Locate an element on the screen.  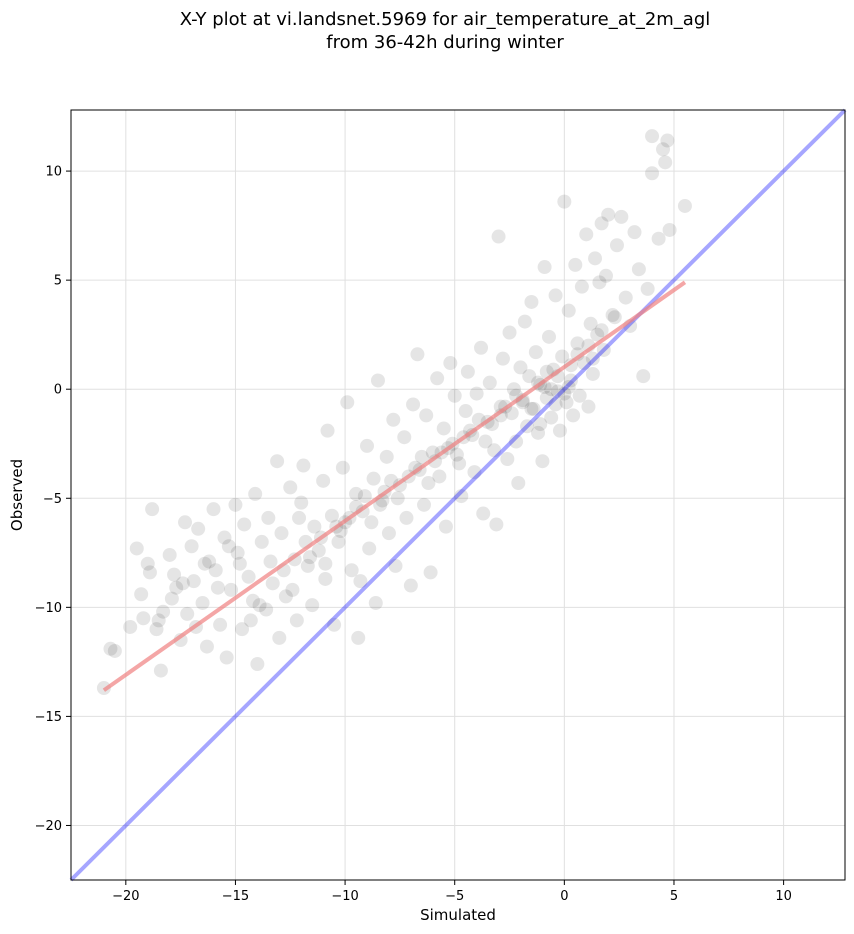
y-tick-label: −20 is located at coordinates (48, 826).